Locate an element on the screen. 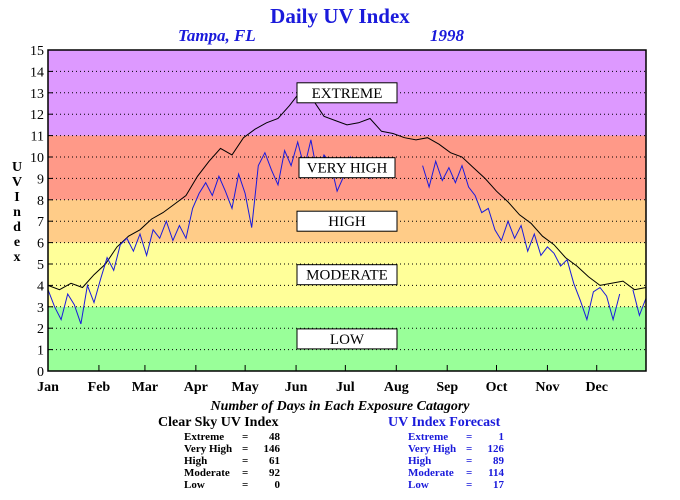 This screenshot has height=500, width=680. y-tick-label: 8 is located at coordinates (40, 201).